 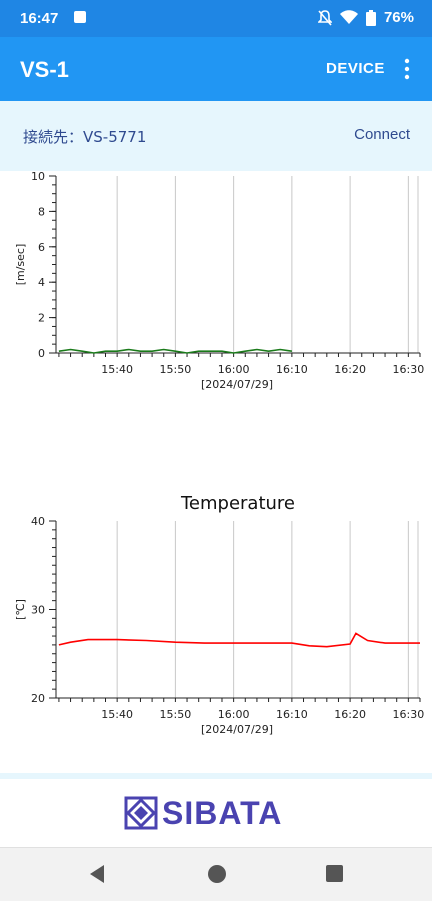 I want to click on y-tick-label: 20, so click(x=38, y=698).